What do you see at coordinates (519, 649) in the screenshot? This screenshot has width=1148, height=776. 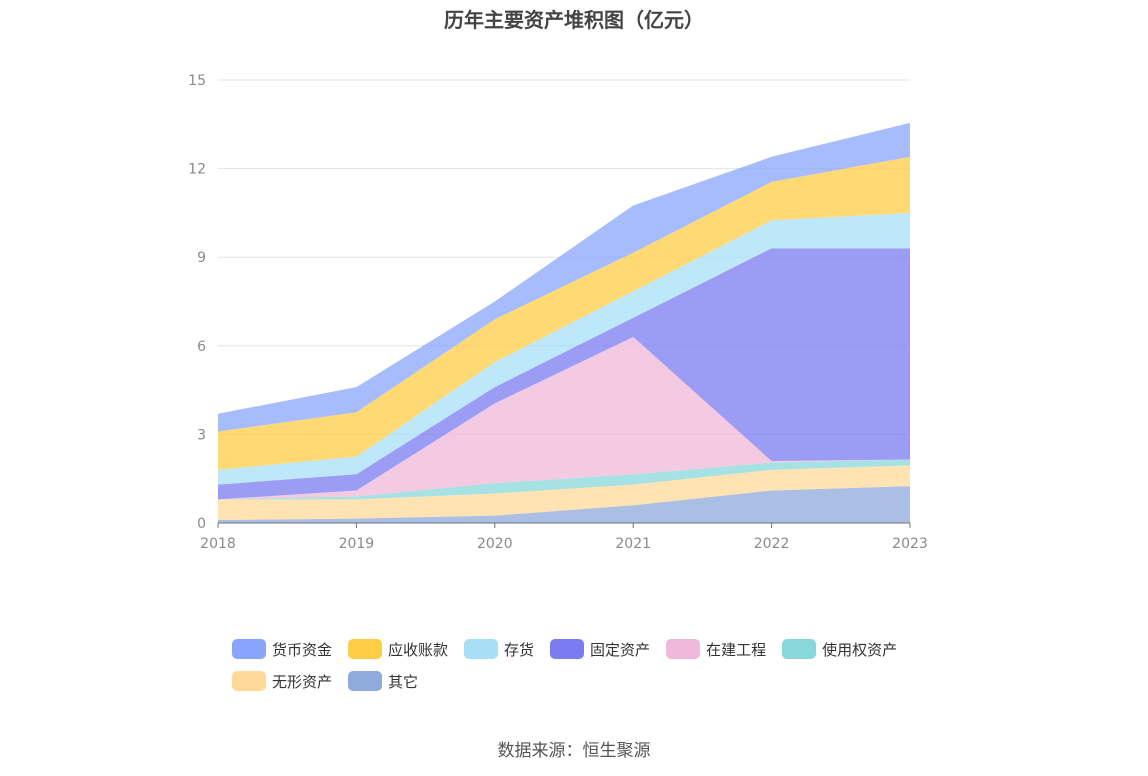 I see `legend-label: 存货` at bounding box center [519, 649].